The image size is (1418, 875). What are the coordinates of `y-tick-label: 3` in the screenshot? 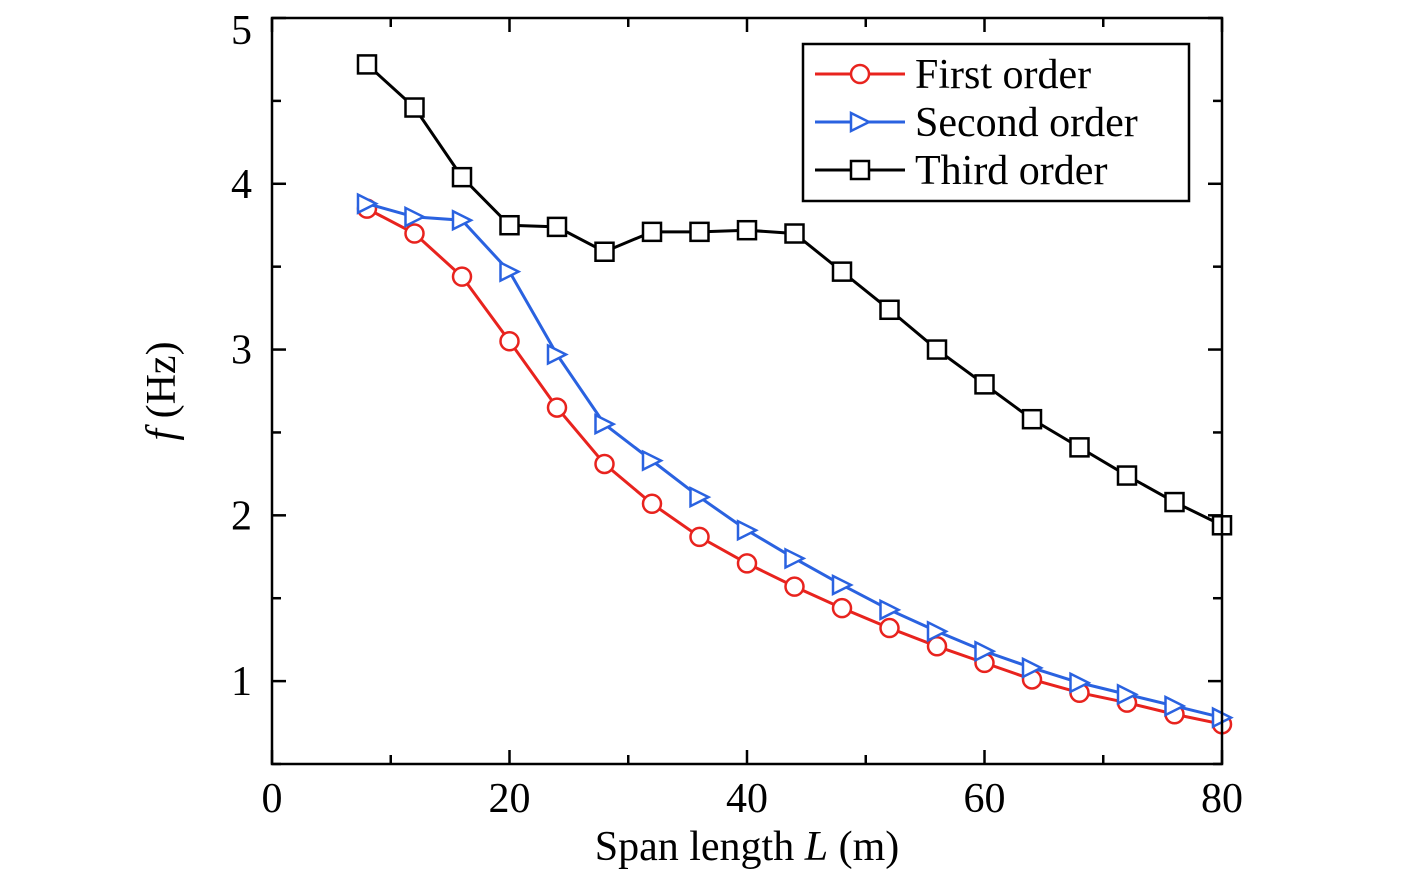 It's located at (241, 351).